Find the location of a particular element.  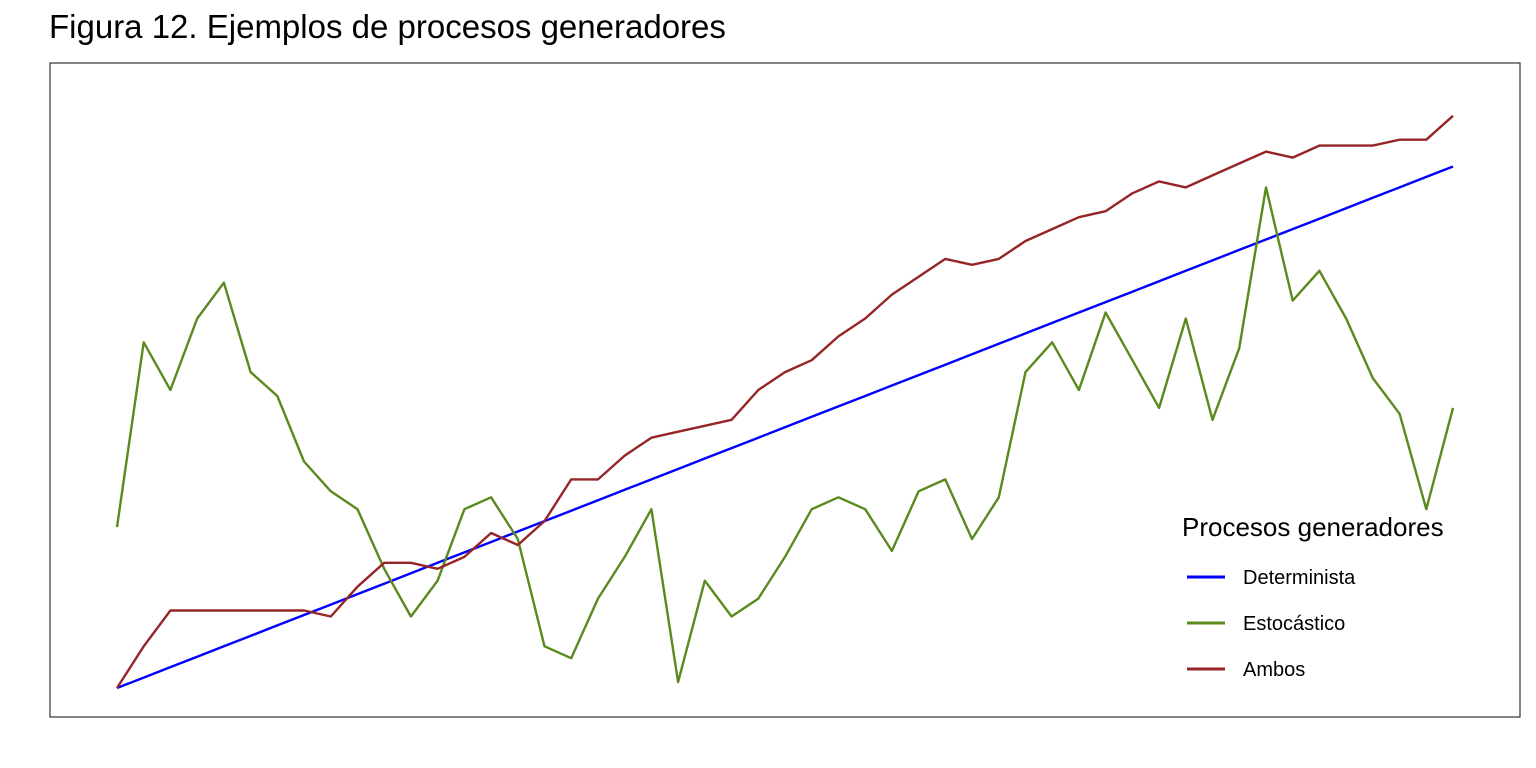

legend-item: Determinista is located at coordinates (1271, 578).